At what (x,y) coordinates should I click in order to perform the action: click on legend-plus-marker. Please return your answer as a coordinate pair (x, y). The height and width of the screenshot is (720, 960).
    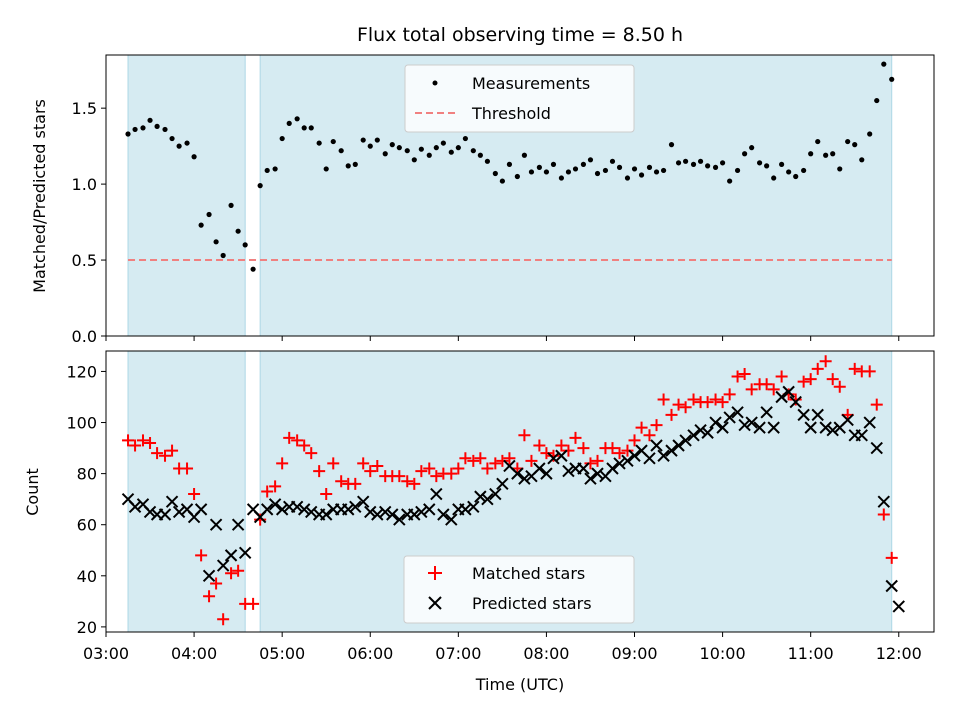
    Looking at the image, I should click on (435, 573).